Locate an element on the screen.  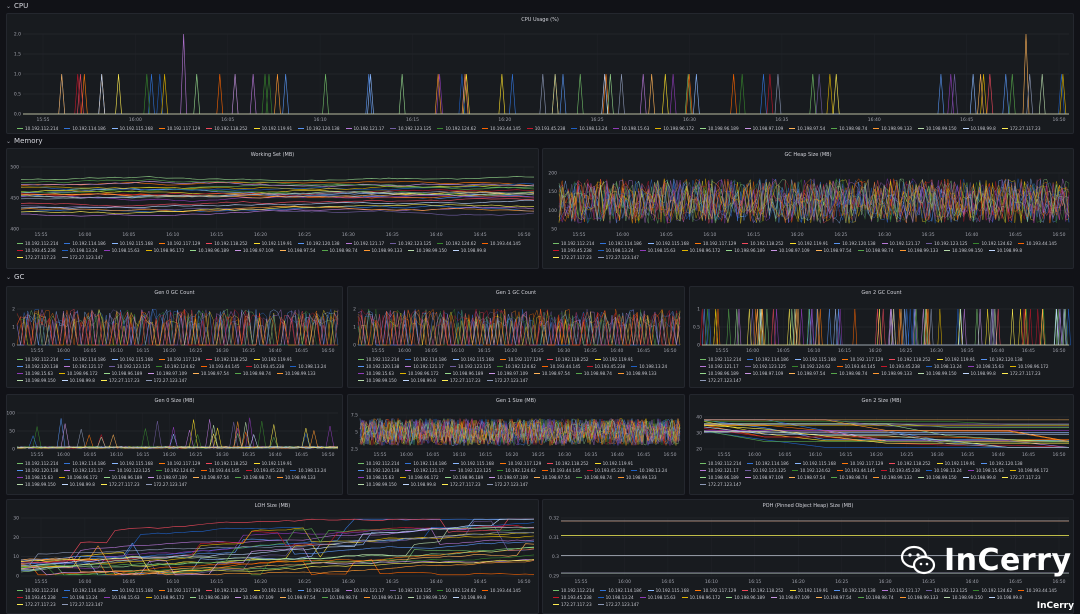
legend-item: 10.192.120.138 is located at coordinates (855, 243).